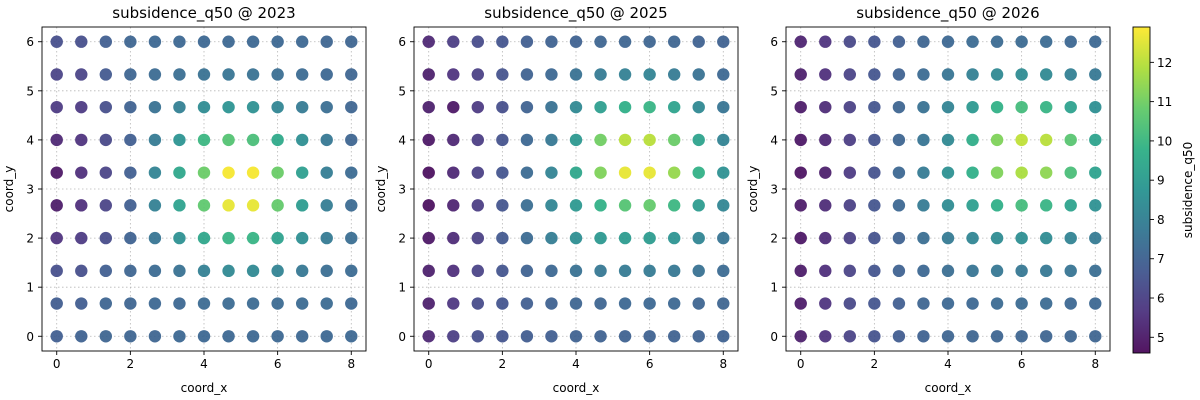 This screenshot has width=1200, height=400. I want to click on x-tick-label: 4, so click(948, 364).